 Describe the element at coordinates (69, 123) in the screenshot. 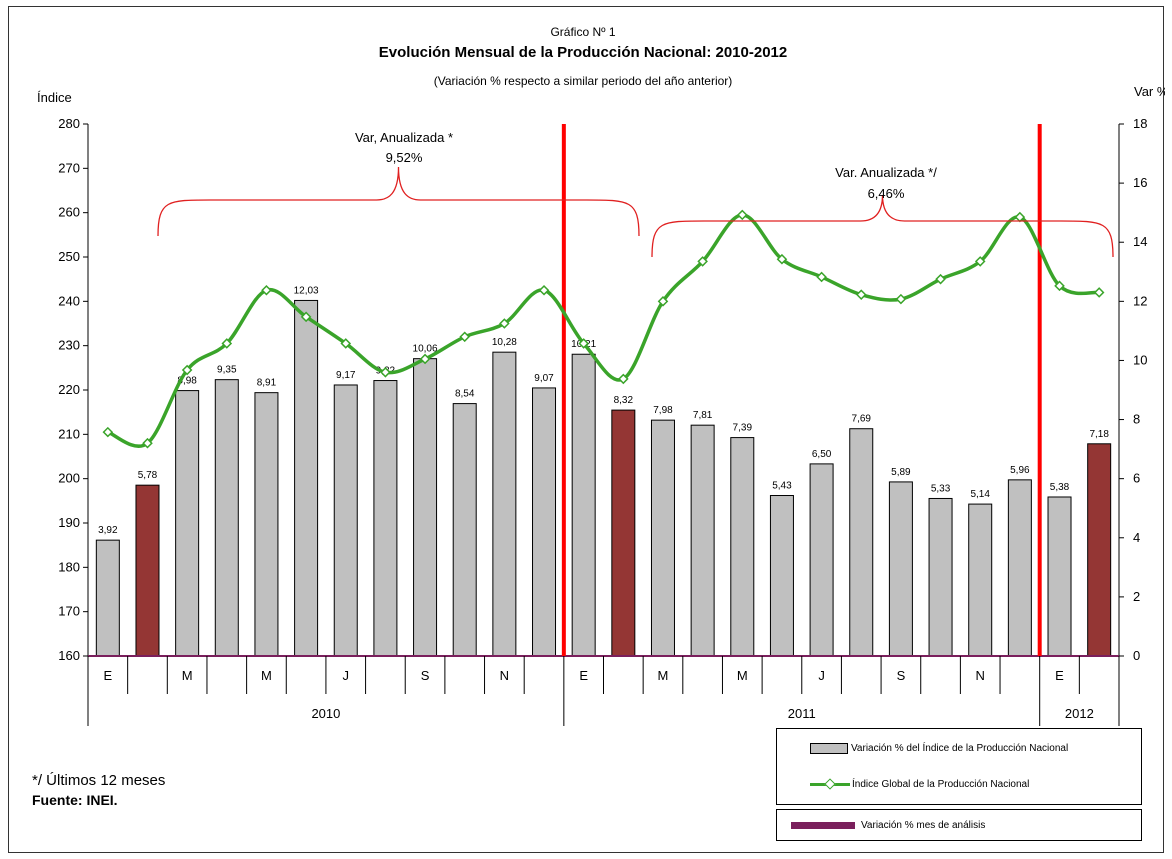

I see `left-tick-label: 280` at that location.